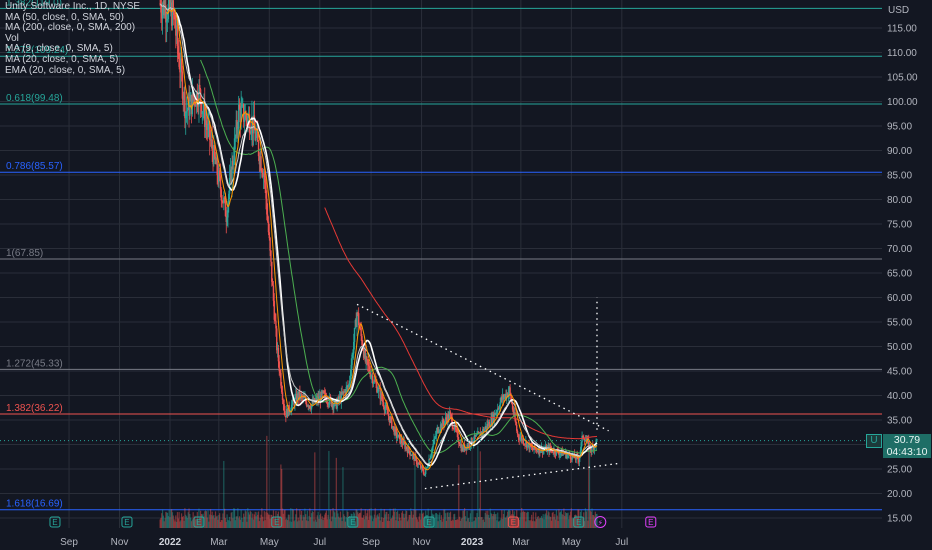 The height and width of the screenshot is (550, 932). Describe the element at coordinates (64, 17) in the screenshot. I see `legend-ma50: MA (50, close, 0, SMA, 50)` at that location.